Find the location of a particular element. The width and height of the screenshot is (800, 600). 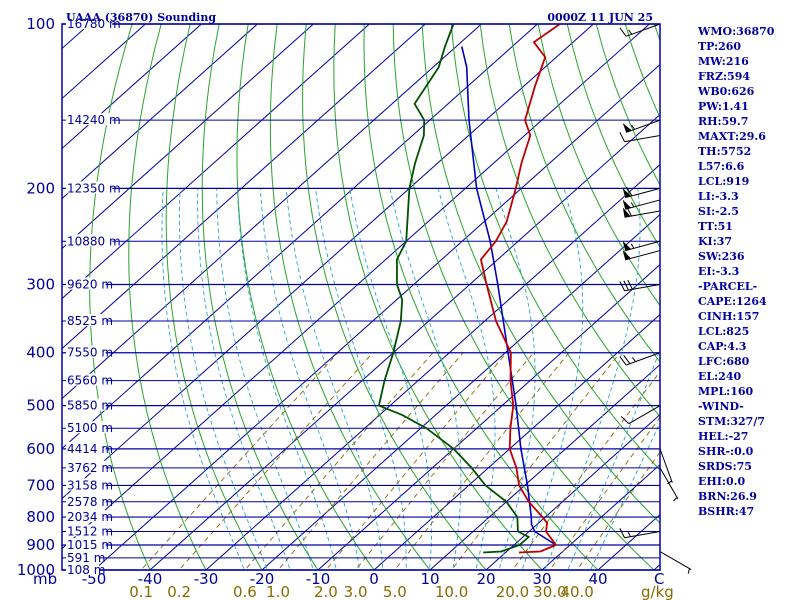

height-label: 6560 m is located at coordinates (90, 381).